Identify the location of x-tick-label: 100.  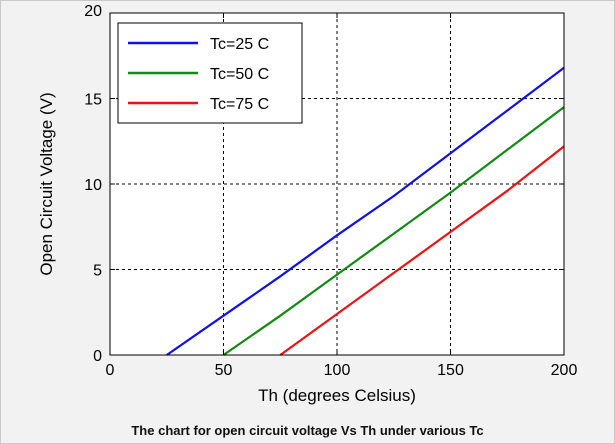
(337, 370).